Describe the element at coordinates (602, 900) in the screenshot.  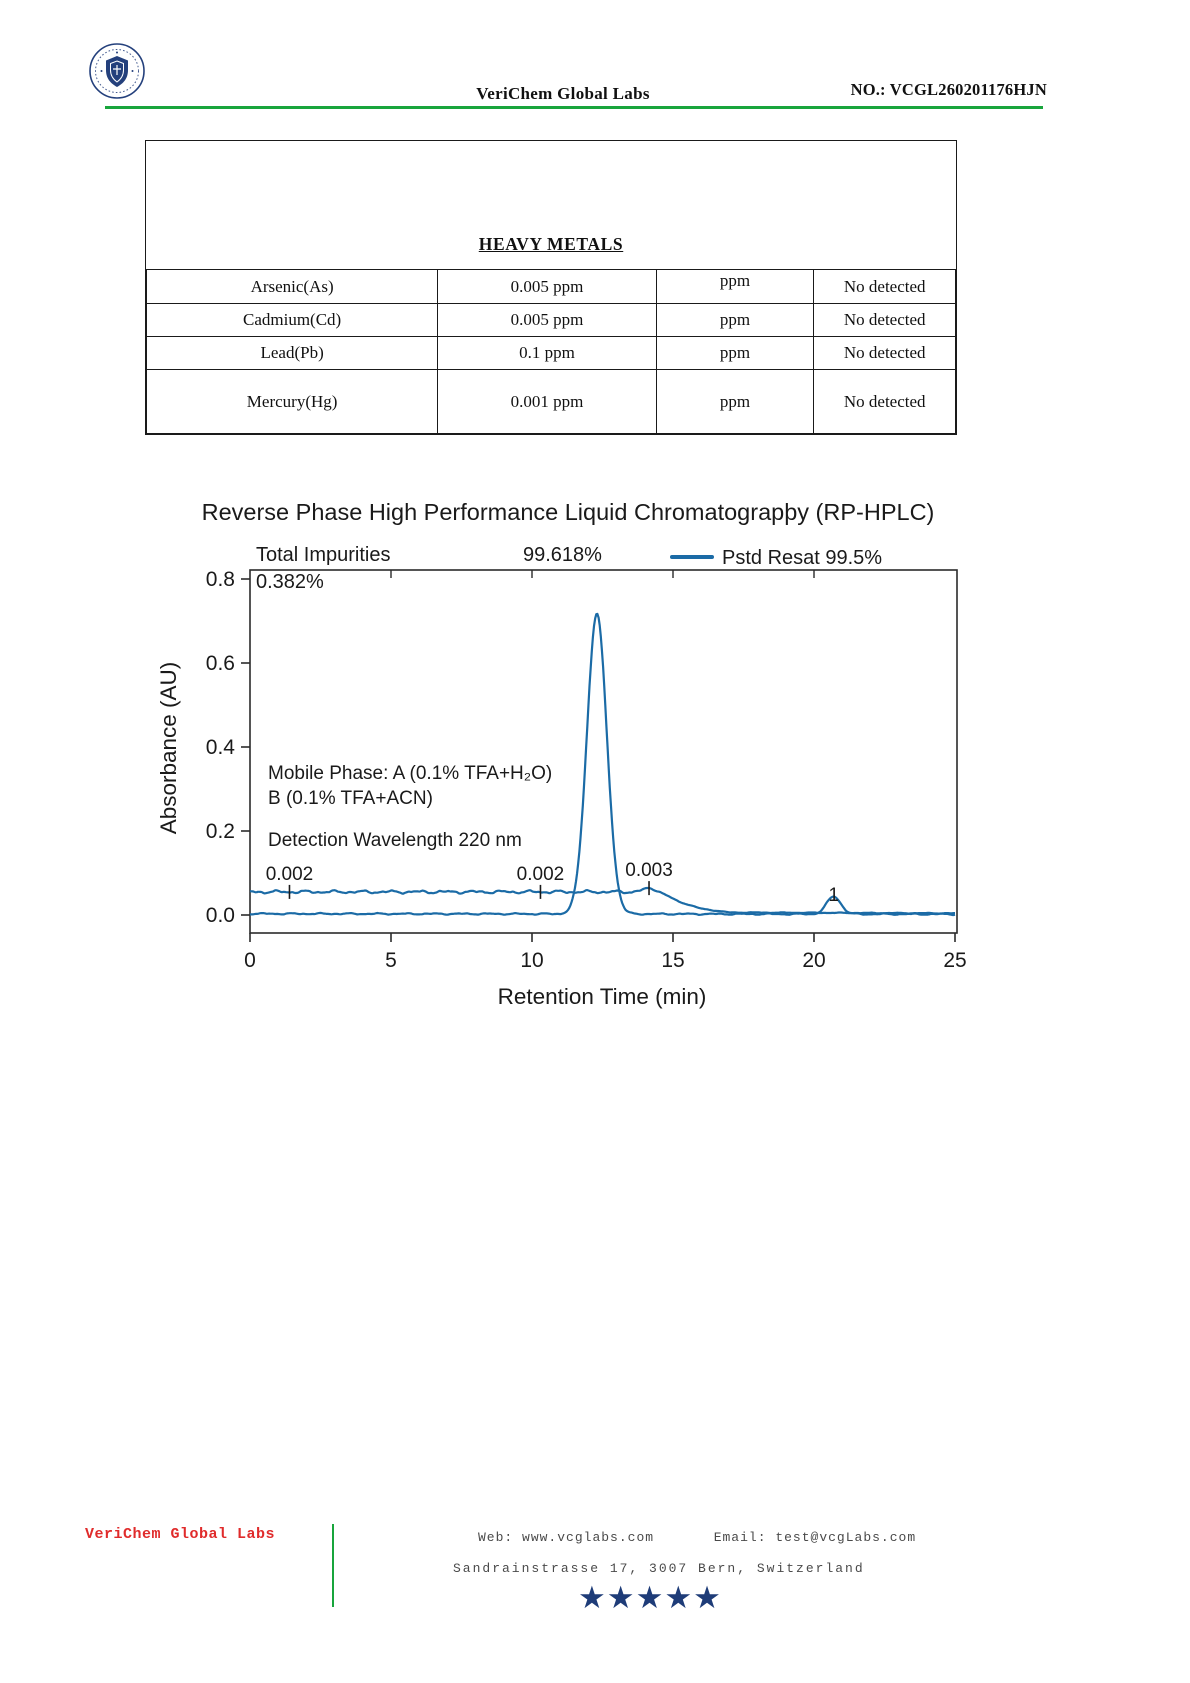
I see `trace-pstd-resat-baseline` at that location.